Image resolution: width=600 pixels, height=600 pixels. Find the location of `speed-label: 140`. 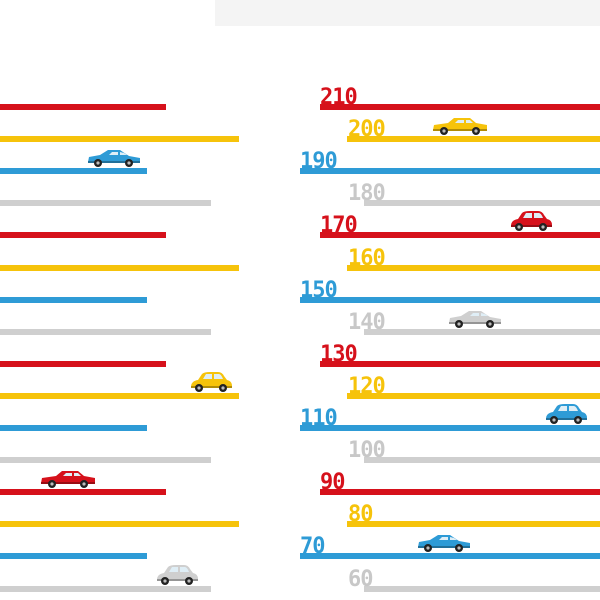

speed-label: 140 is located at coordinates (367, 322).